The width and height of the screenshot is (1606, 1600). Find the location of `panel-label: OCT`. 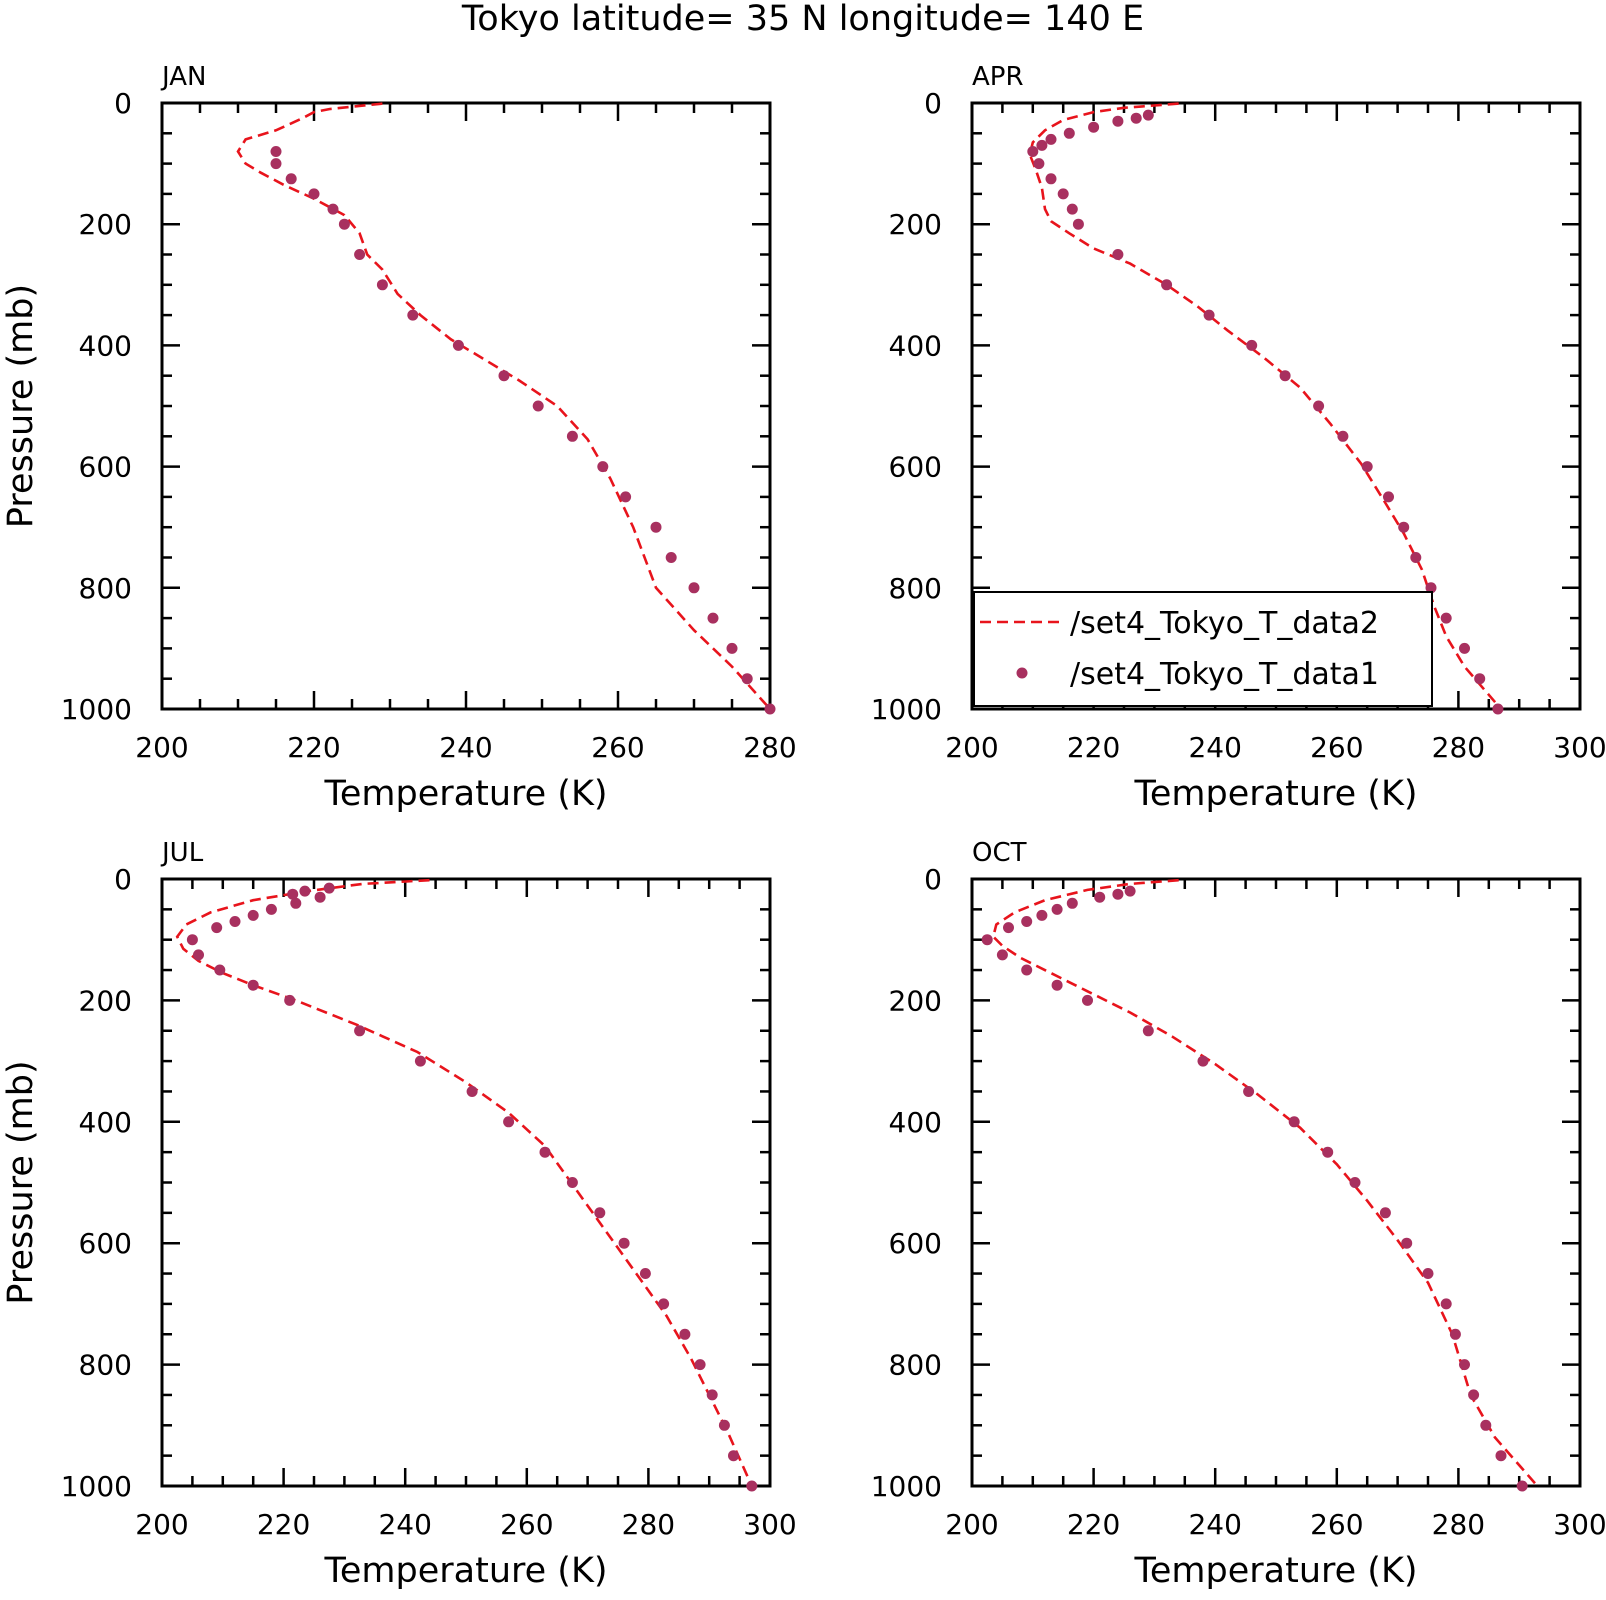

panel-label: OCT is located at coordinates (999, 853).